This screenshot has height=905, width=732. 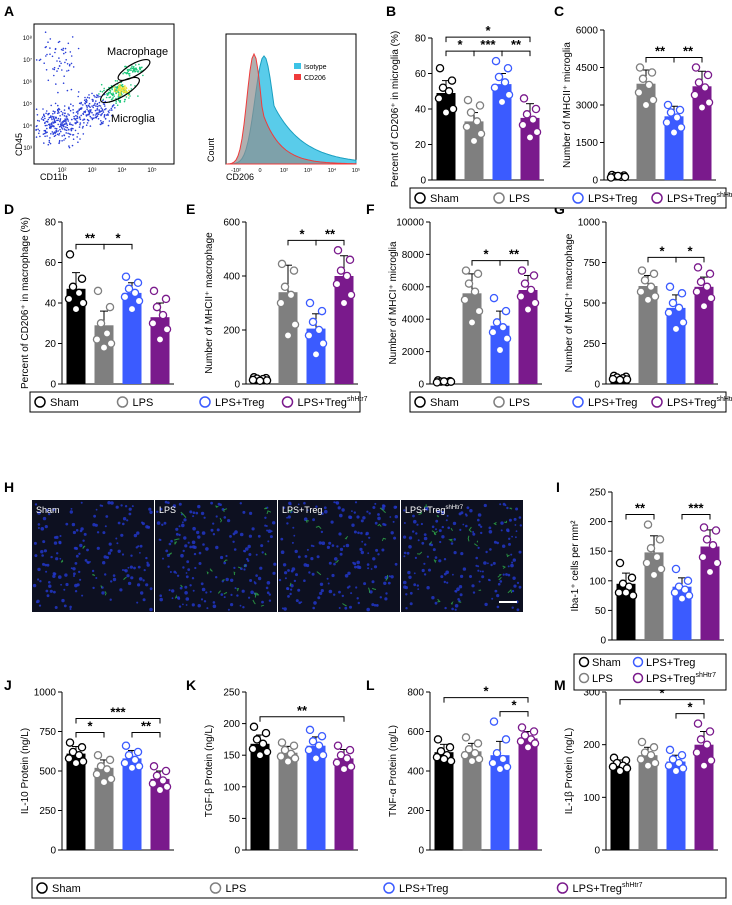 I want to click on y-tick-label: 2000, so click(x=413, y=352).